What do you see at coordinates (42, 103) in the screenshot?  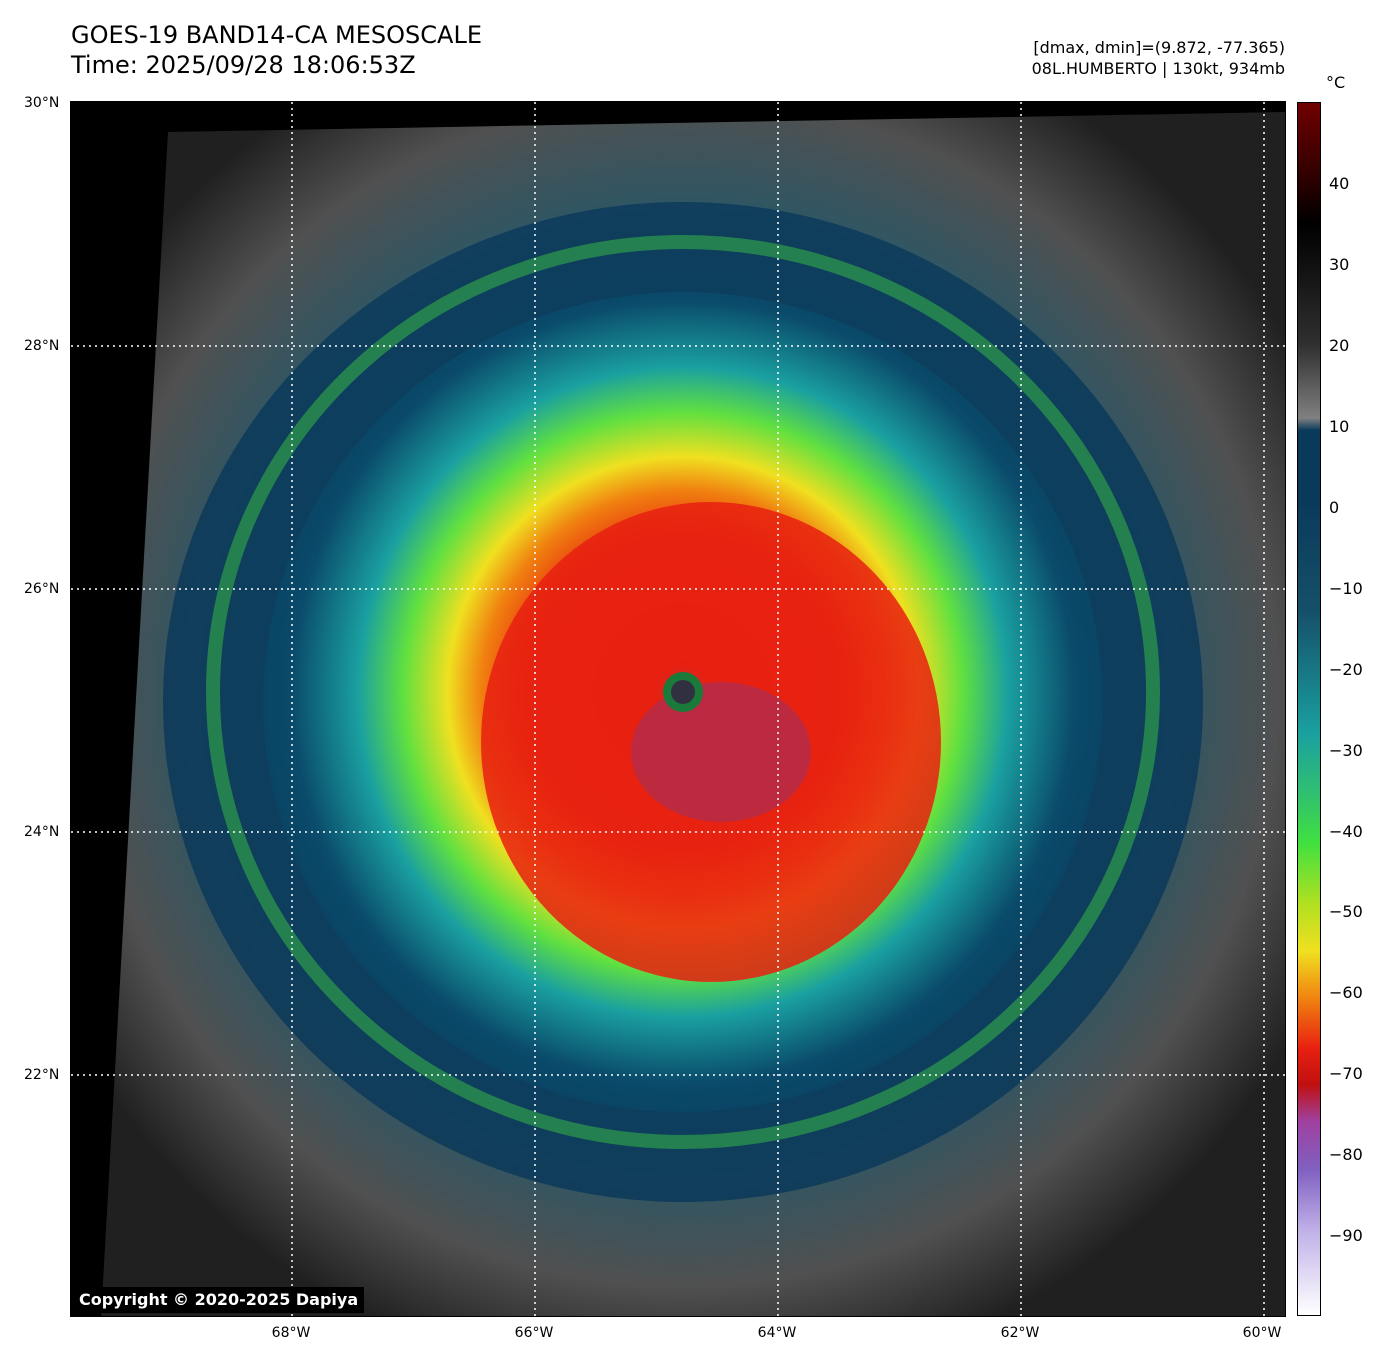 I see `lat-label-30n: 30°N` at bounding box center [42, 103].